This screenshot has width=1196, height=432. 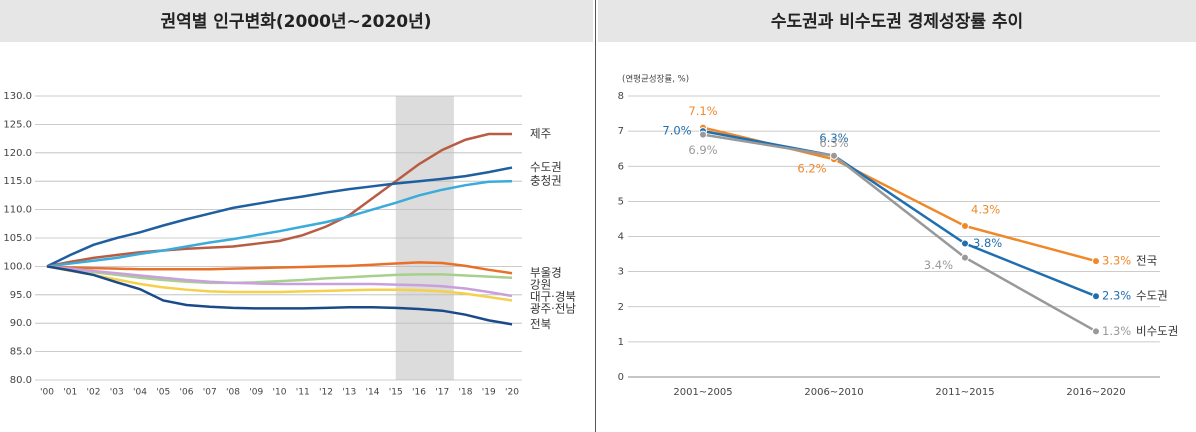 What do you see at coordinates (655, 79) in the screenshot?
I see `y-axis-label: (연평균성장률, %)` at bounding box center [655, 79].